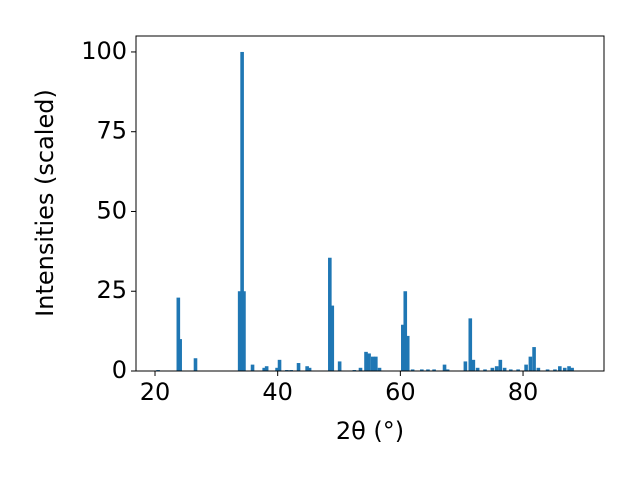 Image resolution: width=640 pixels, height=480 pixels. What do you see at coordinates (111, 131) in the screenshot?
I see `y-tick-label: 75` at bounding box center [111, 131].